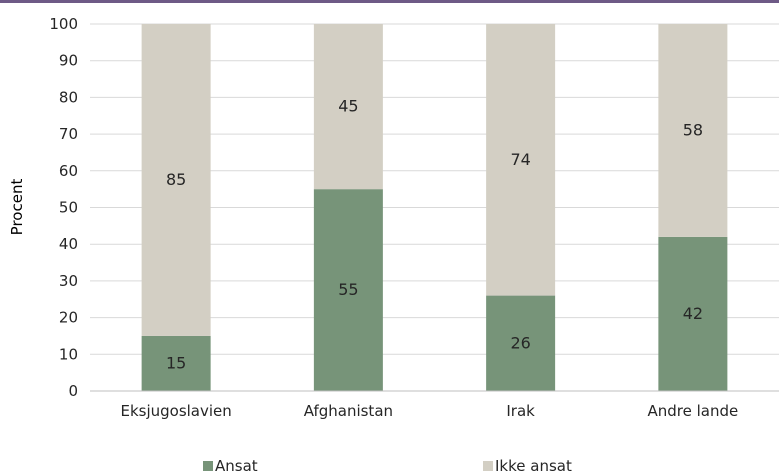  Describe the element at coordinates (68, 318) in the screenshot. I see `y-tick-label: 20` at that location.